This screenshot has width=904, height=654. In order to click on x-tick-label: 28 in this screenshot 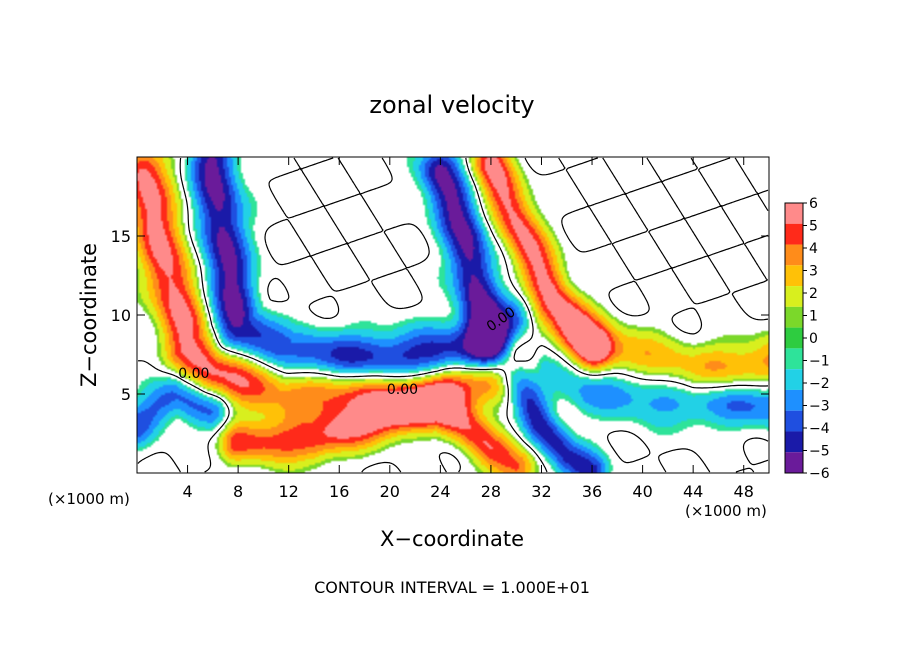, I will do `click(491, 491)`.